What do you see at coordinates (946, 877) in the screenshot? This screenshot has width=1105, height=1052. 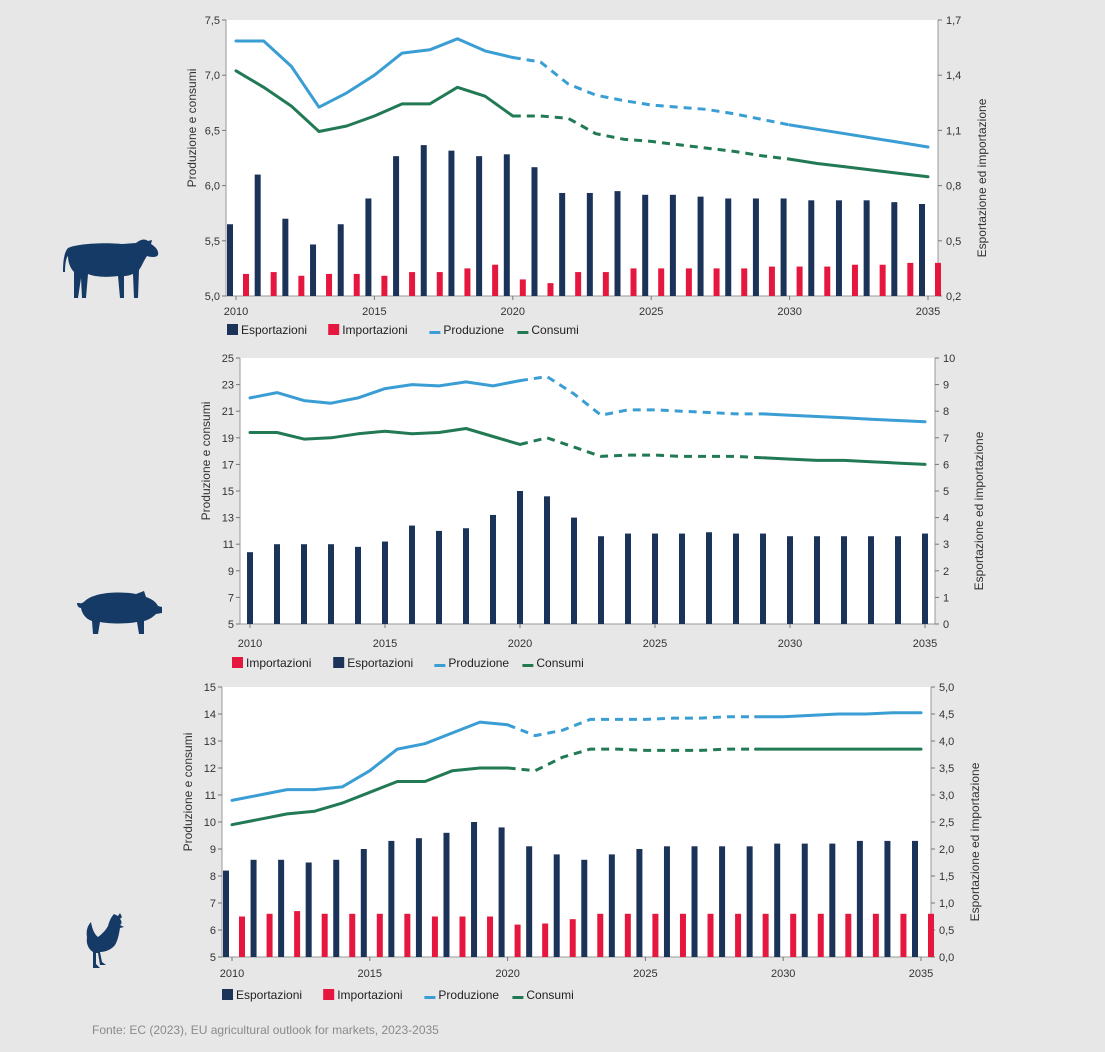 I see `right-tick-label: 1,5` at bounding box center [946, 877].